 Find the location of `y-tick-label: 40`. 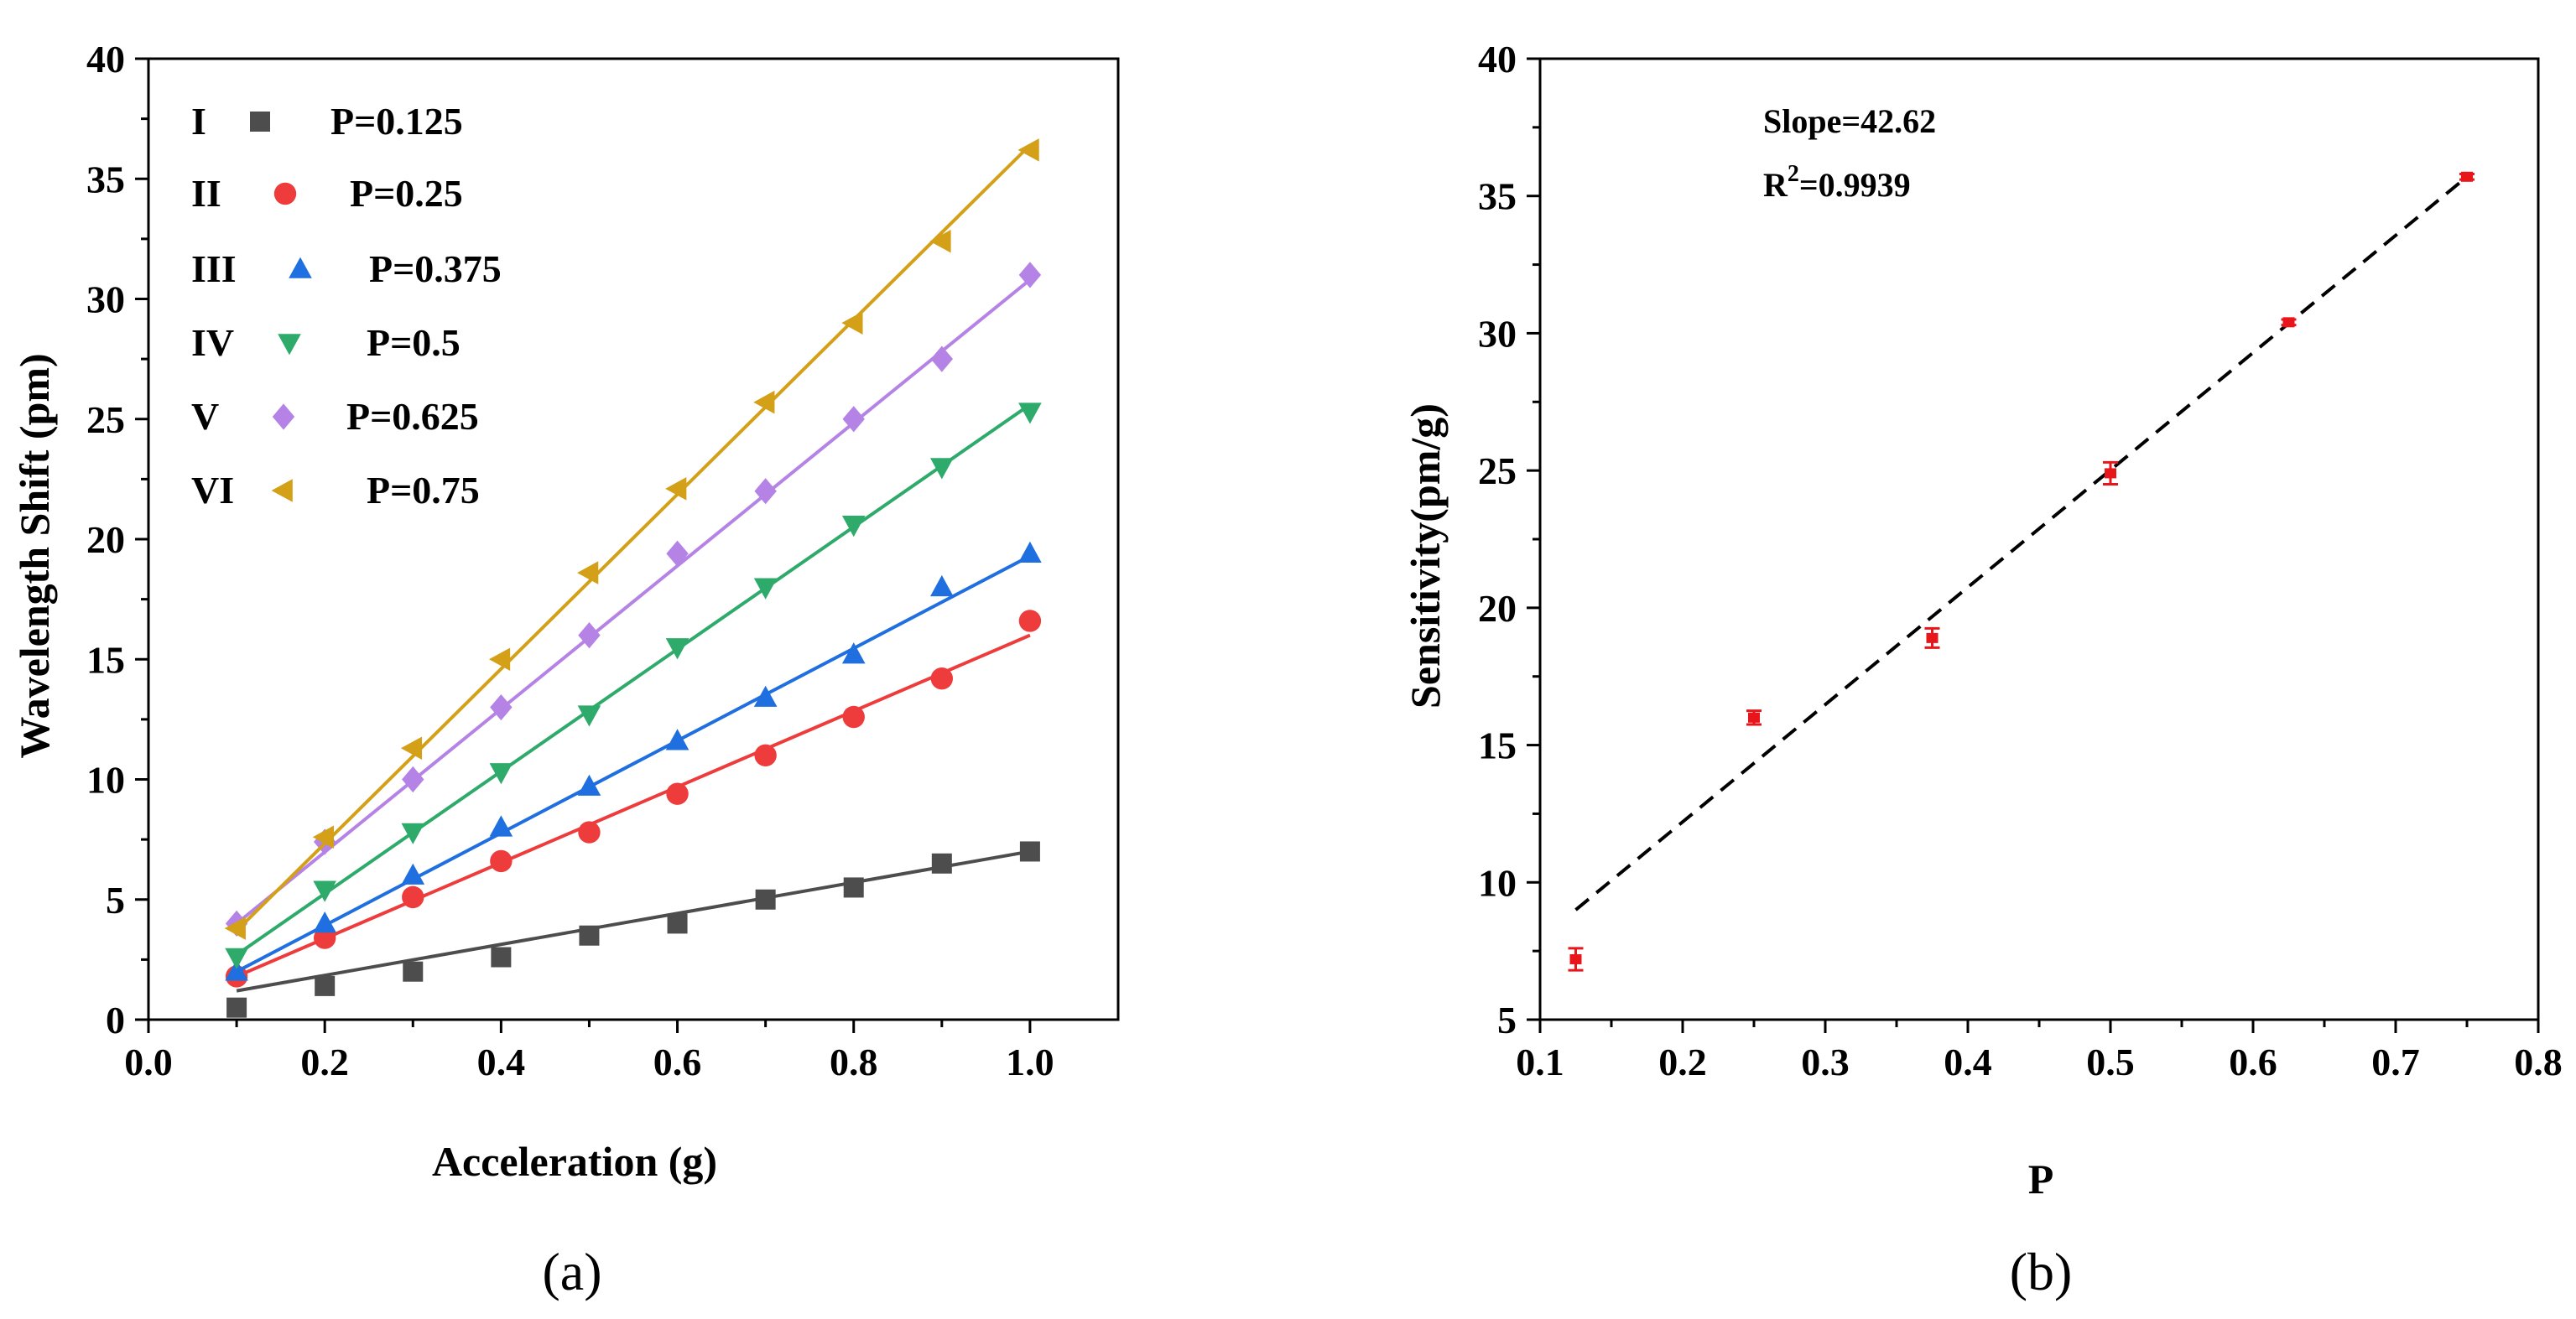

y-tick-label: 40 is located at coordinates (105, 59).